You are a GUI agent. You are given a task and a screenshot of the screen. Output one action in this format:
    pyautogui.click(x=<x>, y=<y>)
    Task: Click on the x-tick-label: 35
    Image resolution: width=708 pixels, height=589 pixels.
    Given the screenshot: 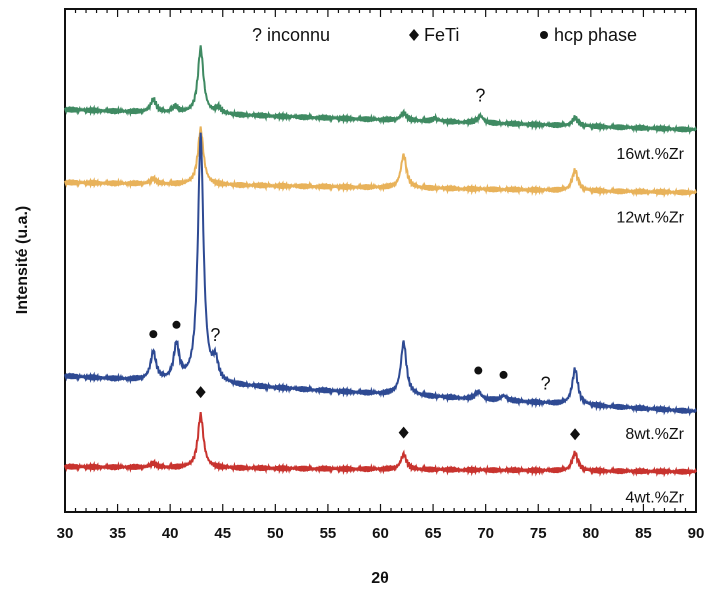 What is the action you would take?
    pyautogui.click(x=117, y=533)
    